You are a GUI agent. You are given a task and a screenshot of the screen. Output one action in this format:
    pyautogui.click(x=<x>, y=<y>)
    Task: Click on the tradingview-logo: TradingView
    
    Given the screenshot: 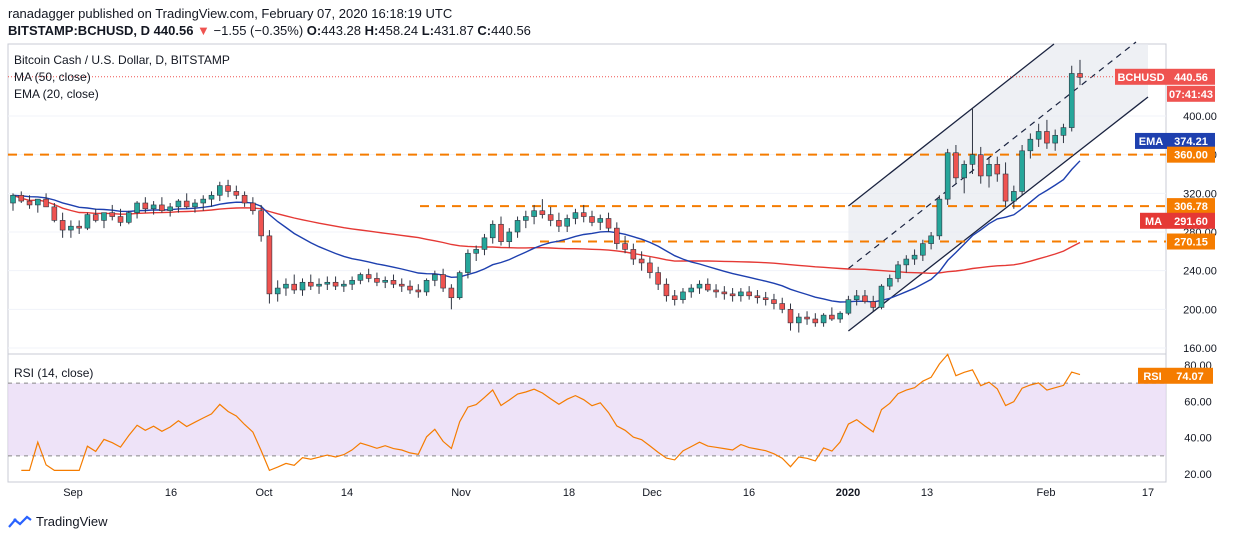 What is the action you would take?
    pyautogui.click(x=58, y=521)
    